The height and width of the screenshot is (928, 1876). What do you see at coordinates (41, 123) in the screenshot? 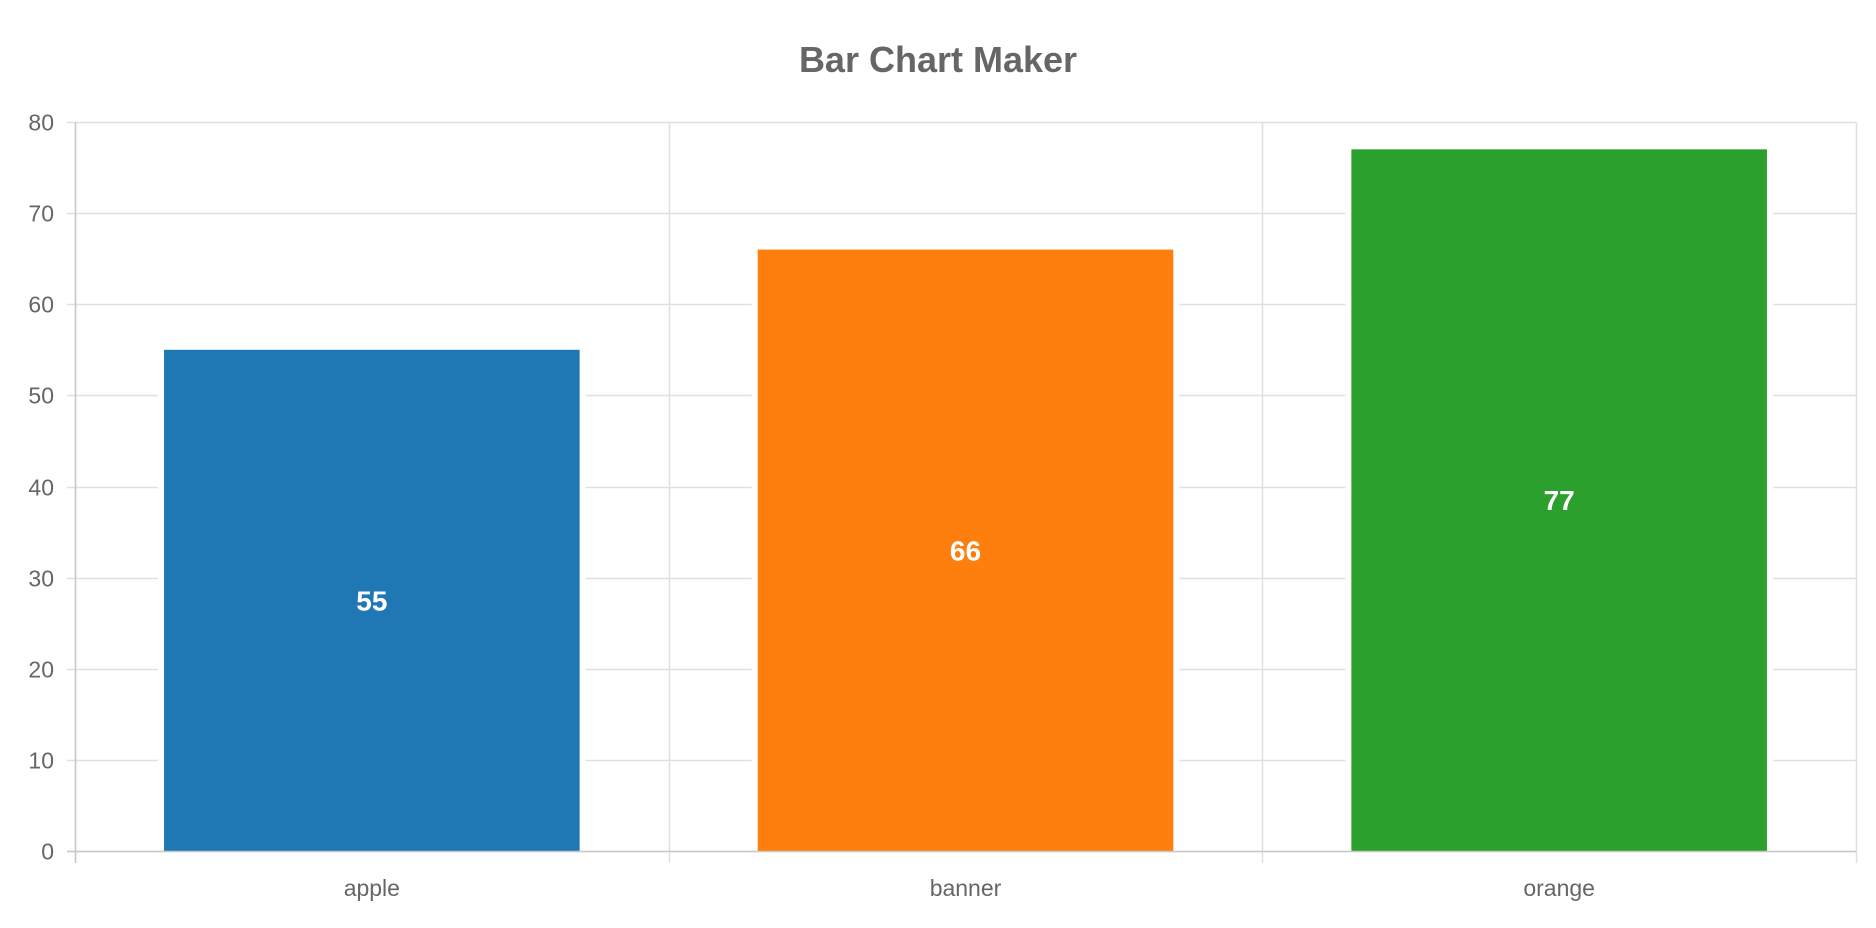
I see `y-tick-label: 80` at bounding box center [41, 123].